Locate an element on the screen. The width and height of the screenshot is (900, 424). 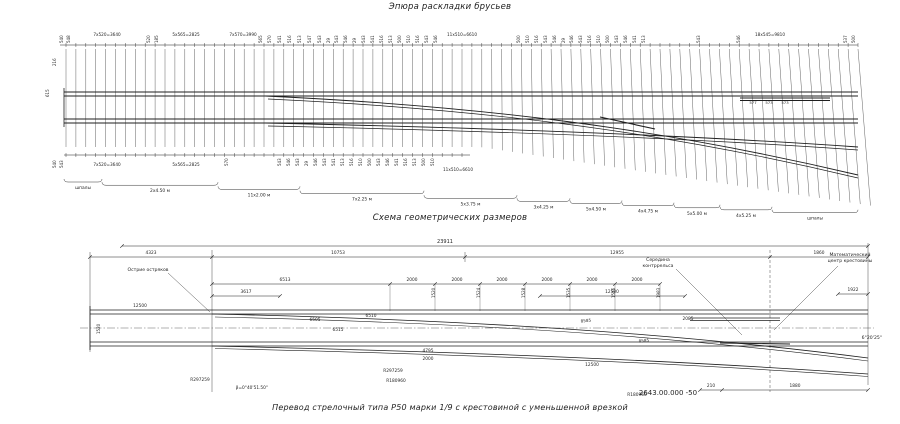
dim-label: 541 is located at coordinates (396, 162).